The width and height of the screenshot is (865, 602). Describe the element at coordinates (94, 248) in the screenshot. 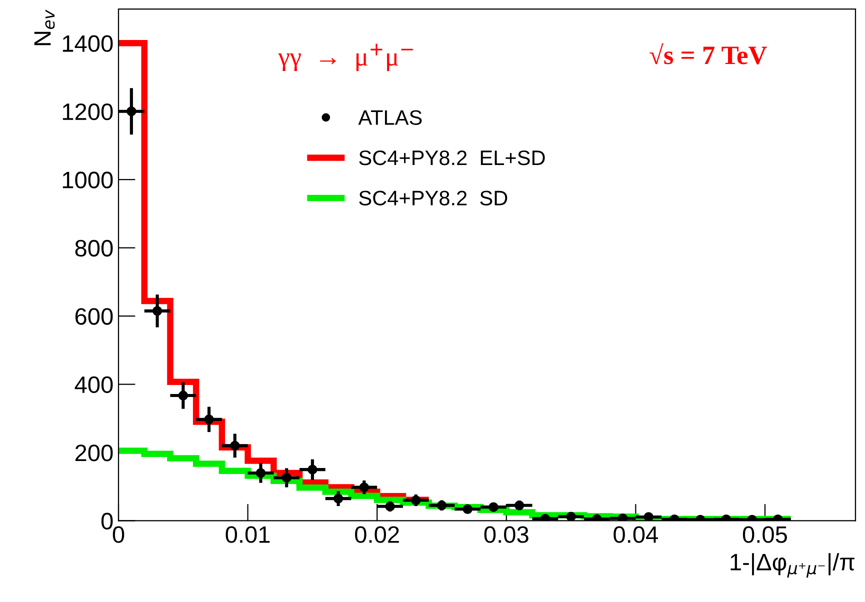

I see `y-tick-label: 800` at that location.